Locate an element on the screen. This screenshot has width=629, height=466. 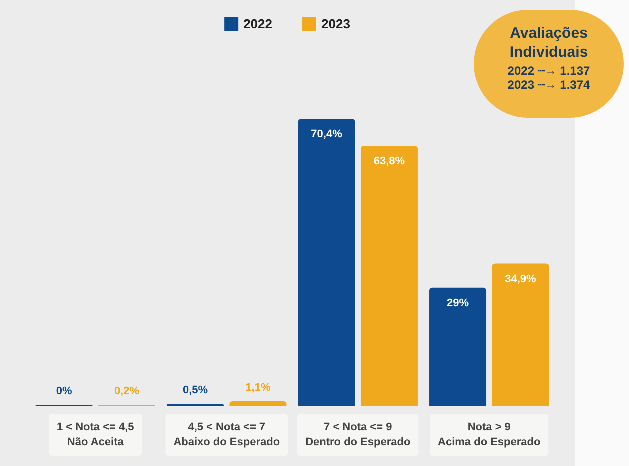
x-tick-label: 7 < Nota <= 9 Dentro do Esperado is located at coordinates (358, 435).